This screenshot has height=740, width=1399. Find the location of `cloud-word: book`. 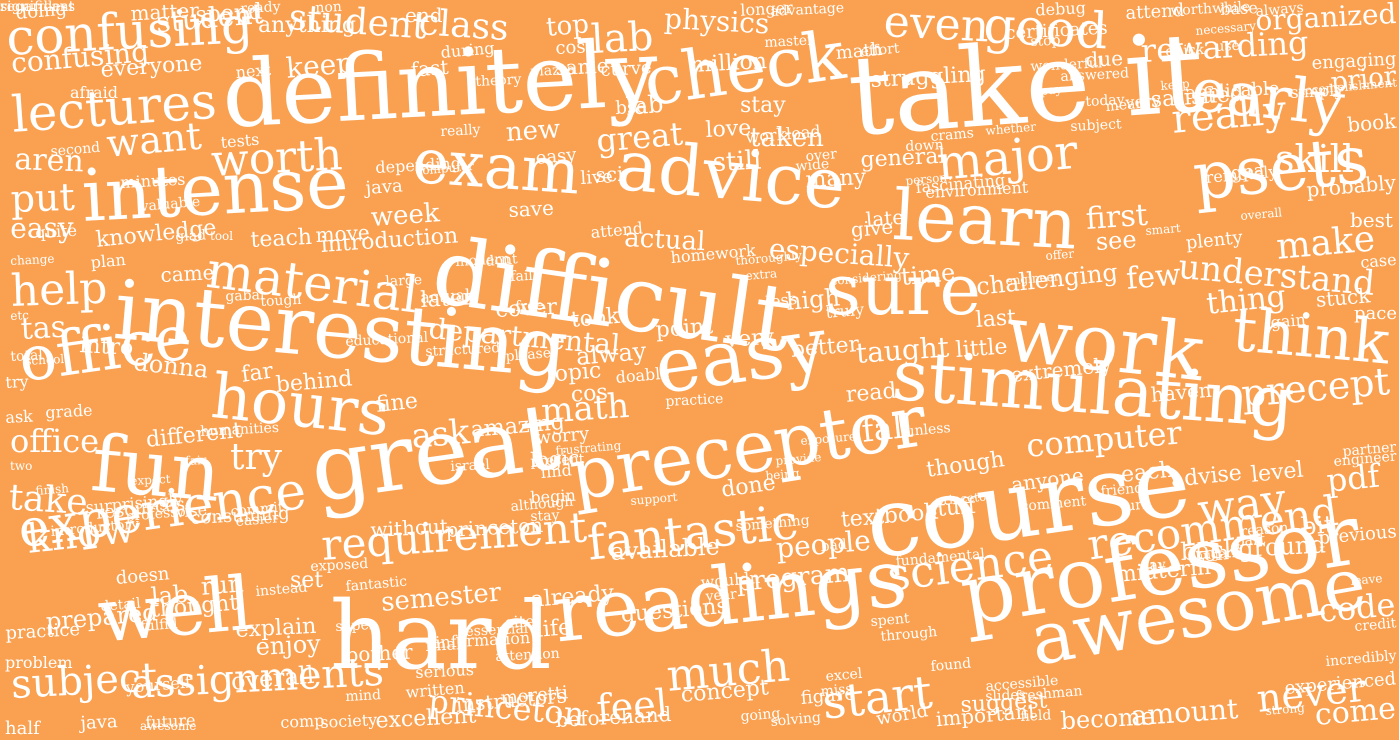

cloud-word: book is located at coordinates (1372, 122).